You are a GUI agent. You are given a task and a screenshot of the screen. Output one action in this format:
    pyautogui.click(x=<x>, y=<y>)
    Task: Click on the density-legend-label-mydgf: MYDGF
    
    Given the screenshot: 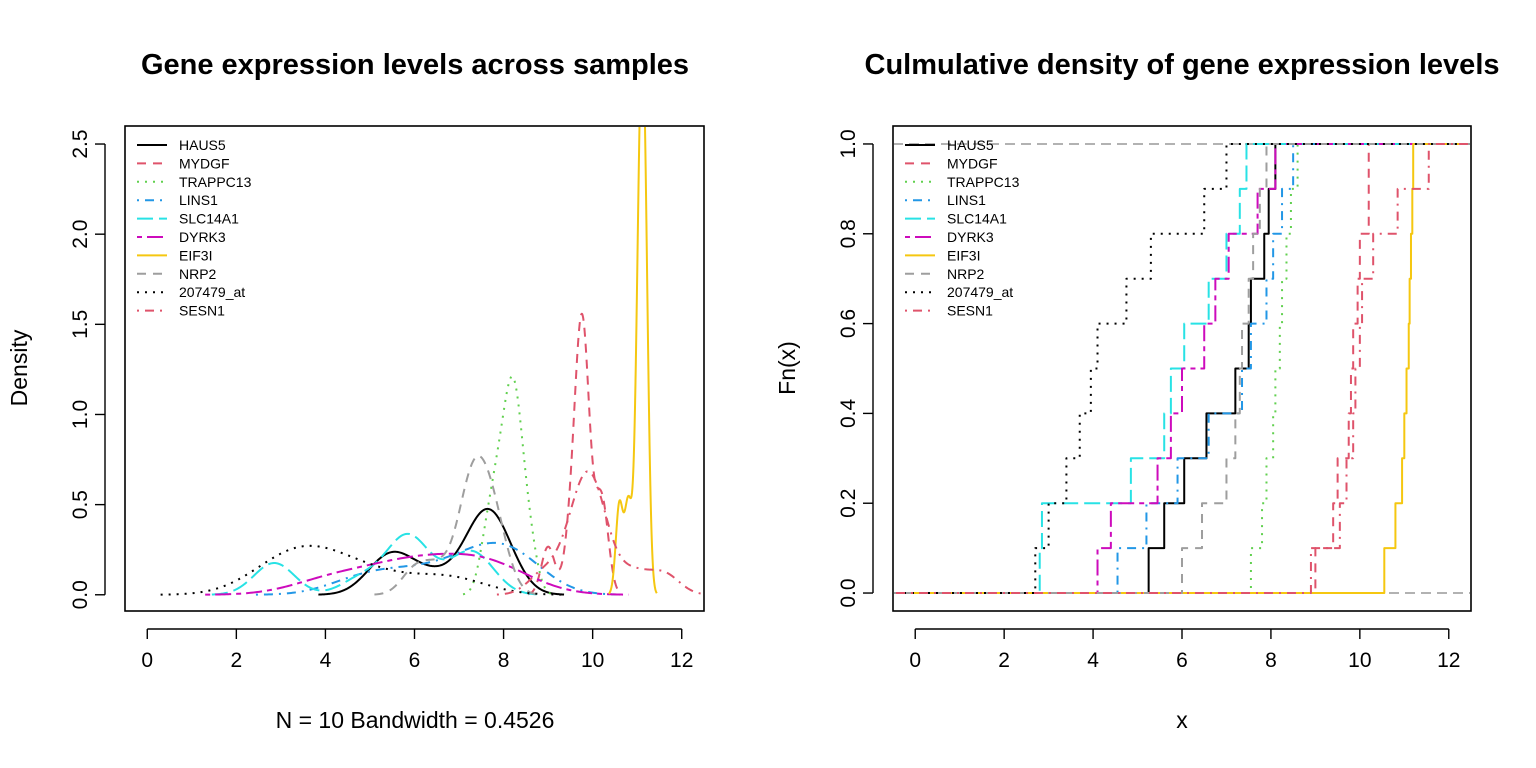 What is the action you would take?
    pyautogui.click(x=204, y=163)
    